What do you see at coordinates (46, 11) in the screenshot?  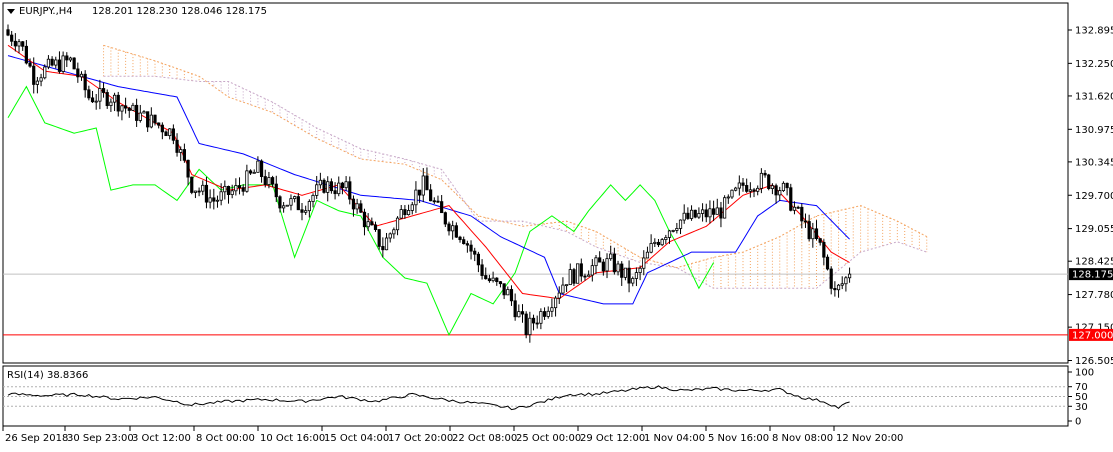 I see `symbol-label: EURJPY.,H4` at bounding box center [46, 11].